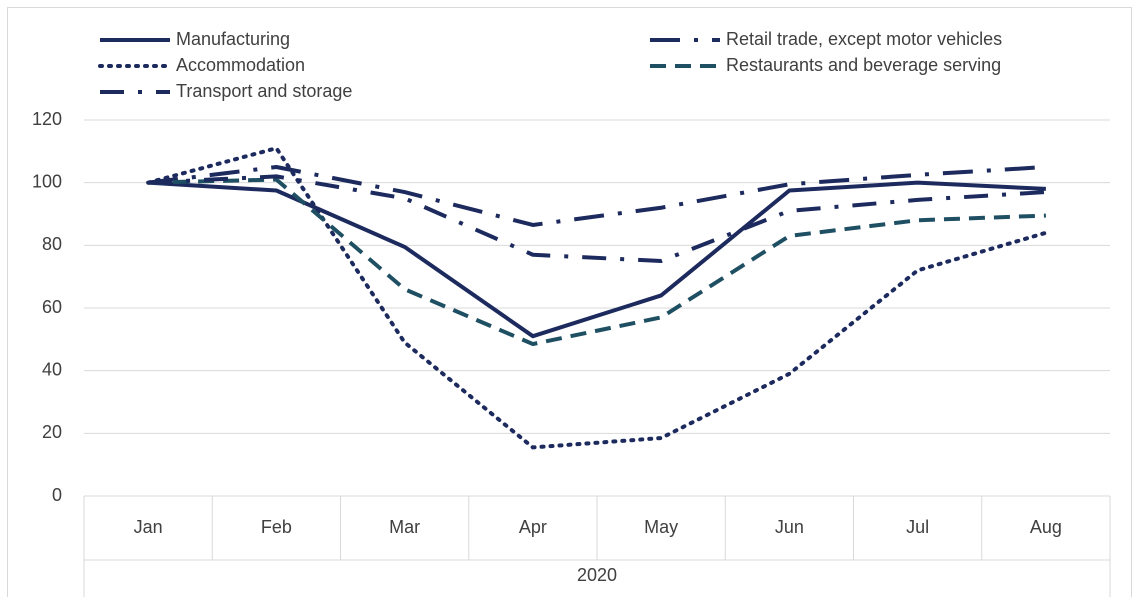 This screenshot has height=597, width=1139. What do you see at coordinates (233, 39) in the screenshot?
I see `legend-label: Manufacturing` at bounding box center [233, 39].